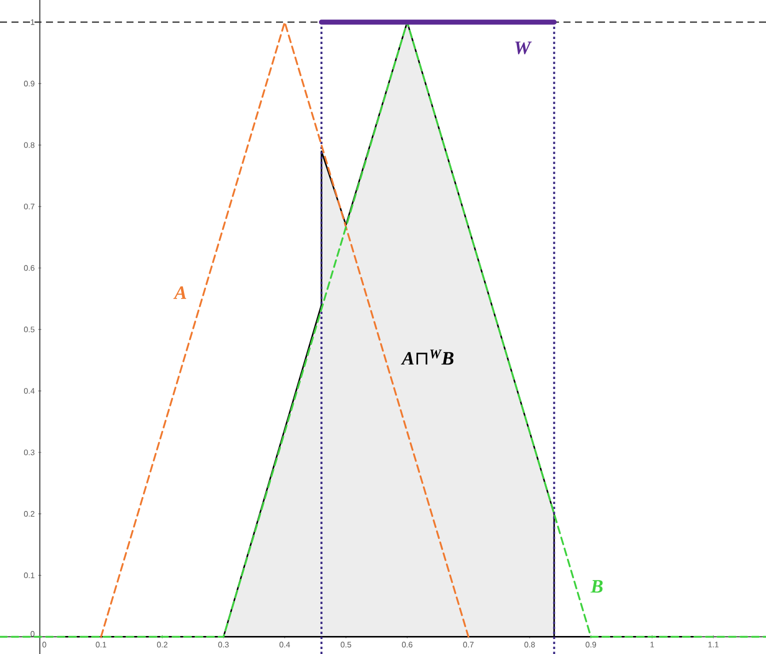  Describe the element at coordinates (596, 586) in the screenshot. I see `series-label: B` at that location.